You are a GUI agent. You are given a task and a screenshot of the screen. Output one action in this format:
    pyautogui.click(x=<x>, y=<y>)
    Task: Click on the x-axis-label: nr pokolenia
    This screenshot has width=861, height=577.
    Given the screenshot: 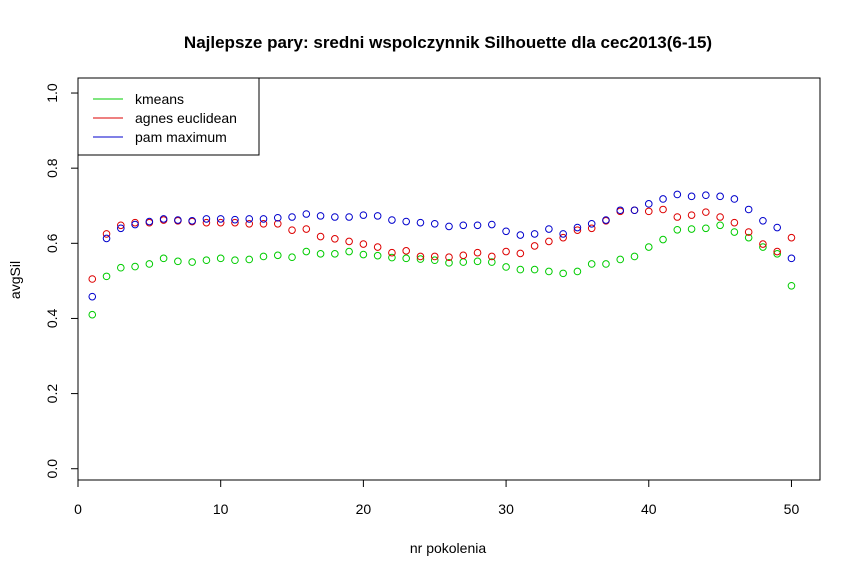 What is the action you would take?
    pyautogui.click(x=448, y=548)
    